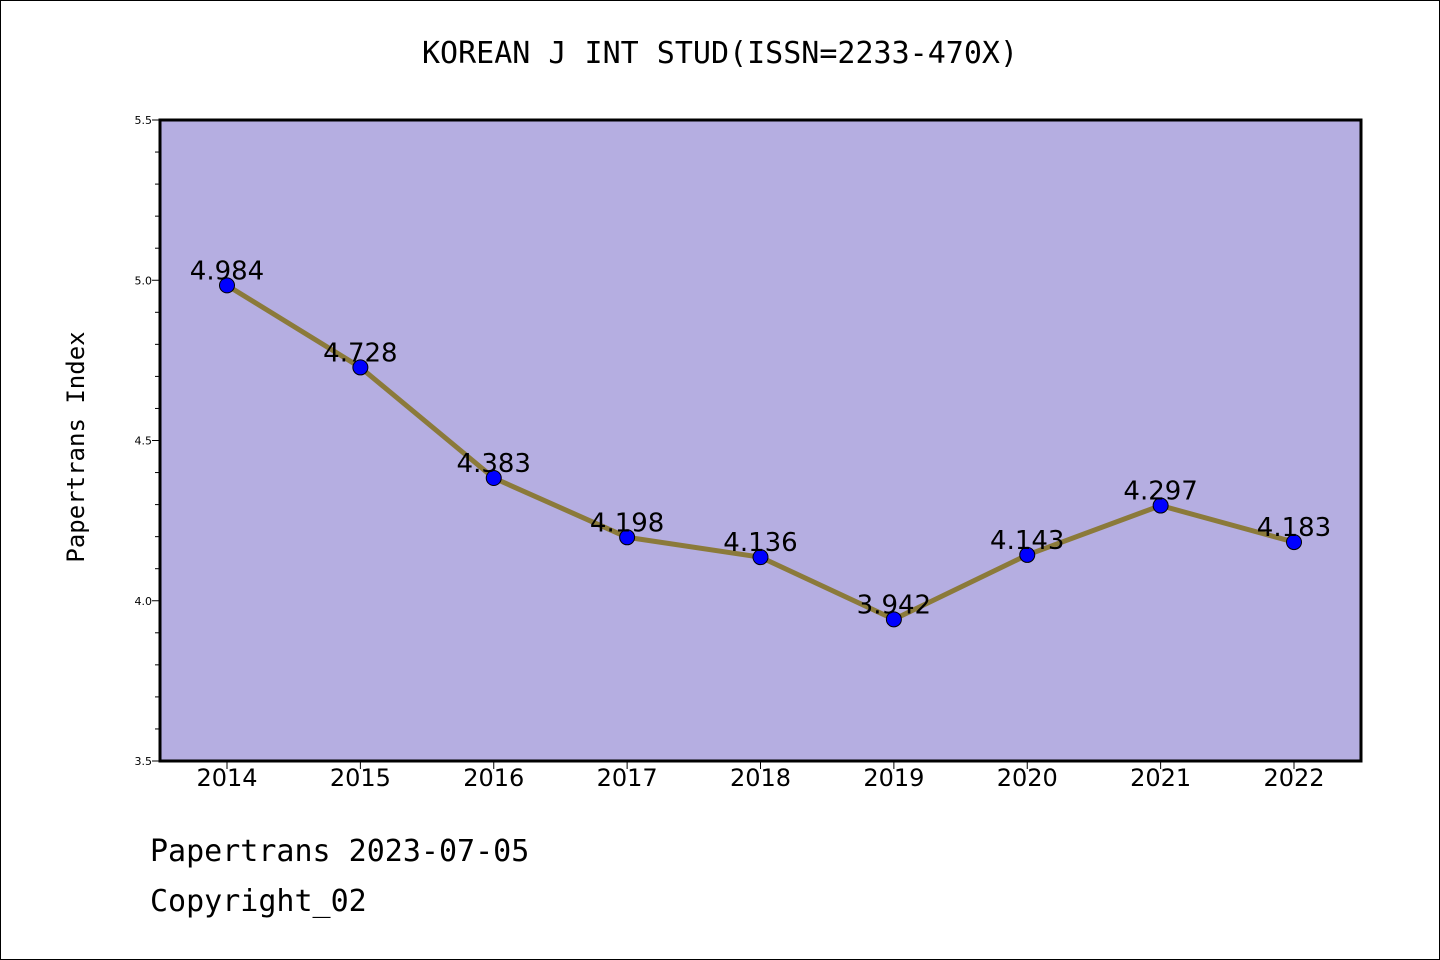 The image size is (1440, 960). I want to click on data-label: 4.143, so click(1027, 541).